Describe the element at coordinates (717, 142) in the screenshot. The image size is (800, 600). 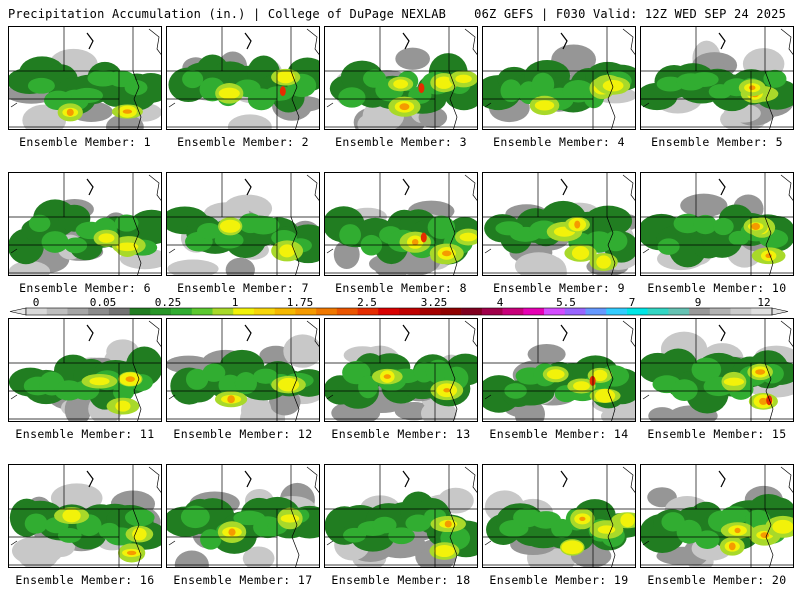
I see `member-label: Ensemble Member: 5` at that location.